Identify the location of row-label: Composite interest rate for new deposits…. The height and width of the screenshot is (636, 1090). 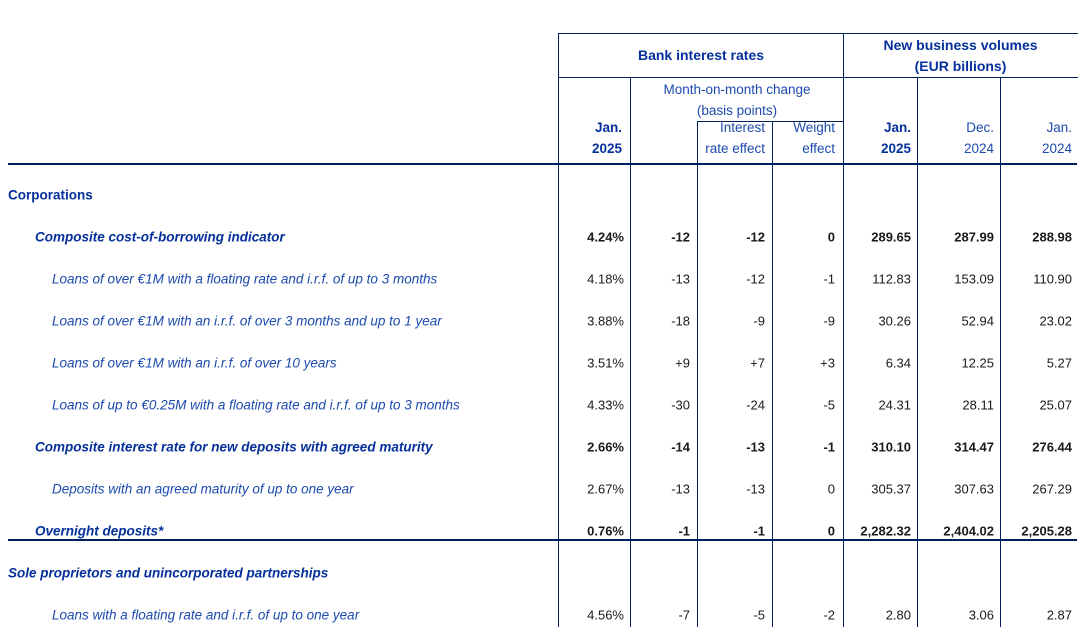
(234, 447).